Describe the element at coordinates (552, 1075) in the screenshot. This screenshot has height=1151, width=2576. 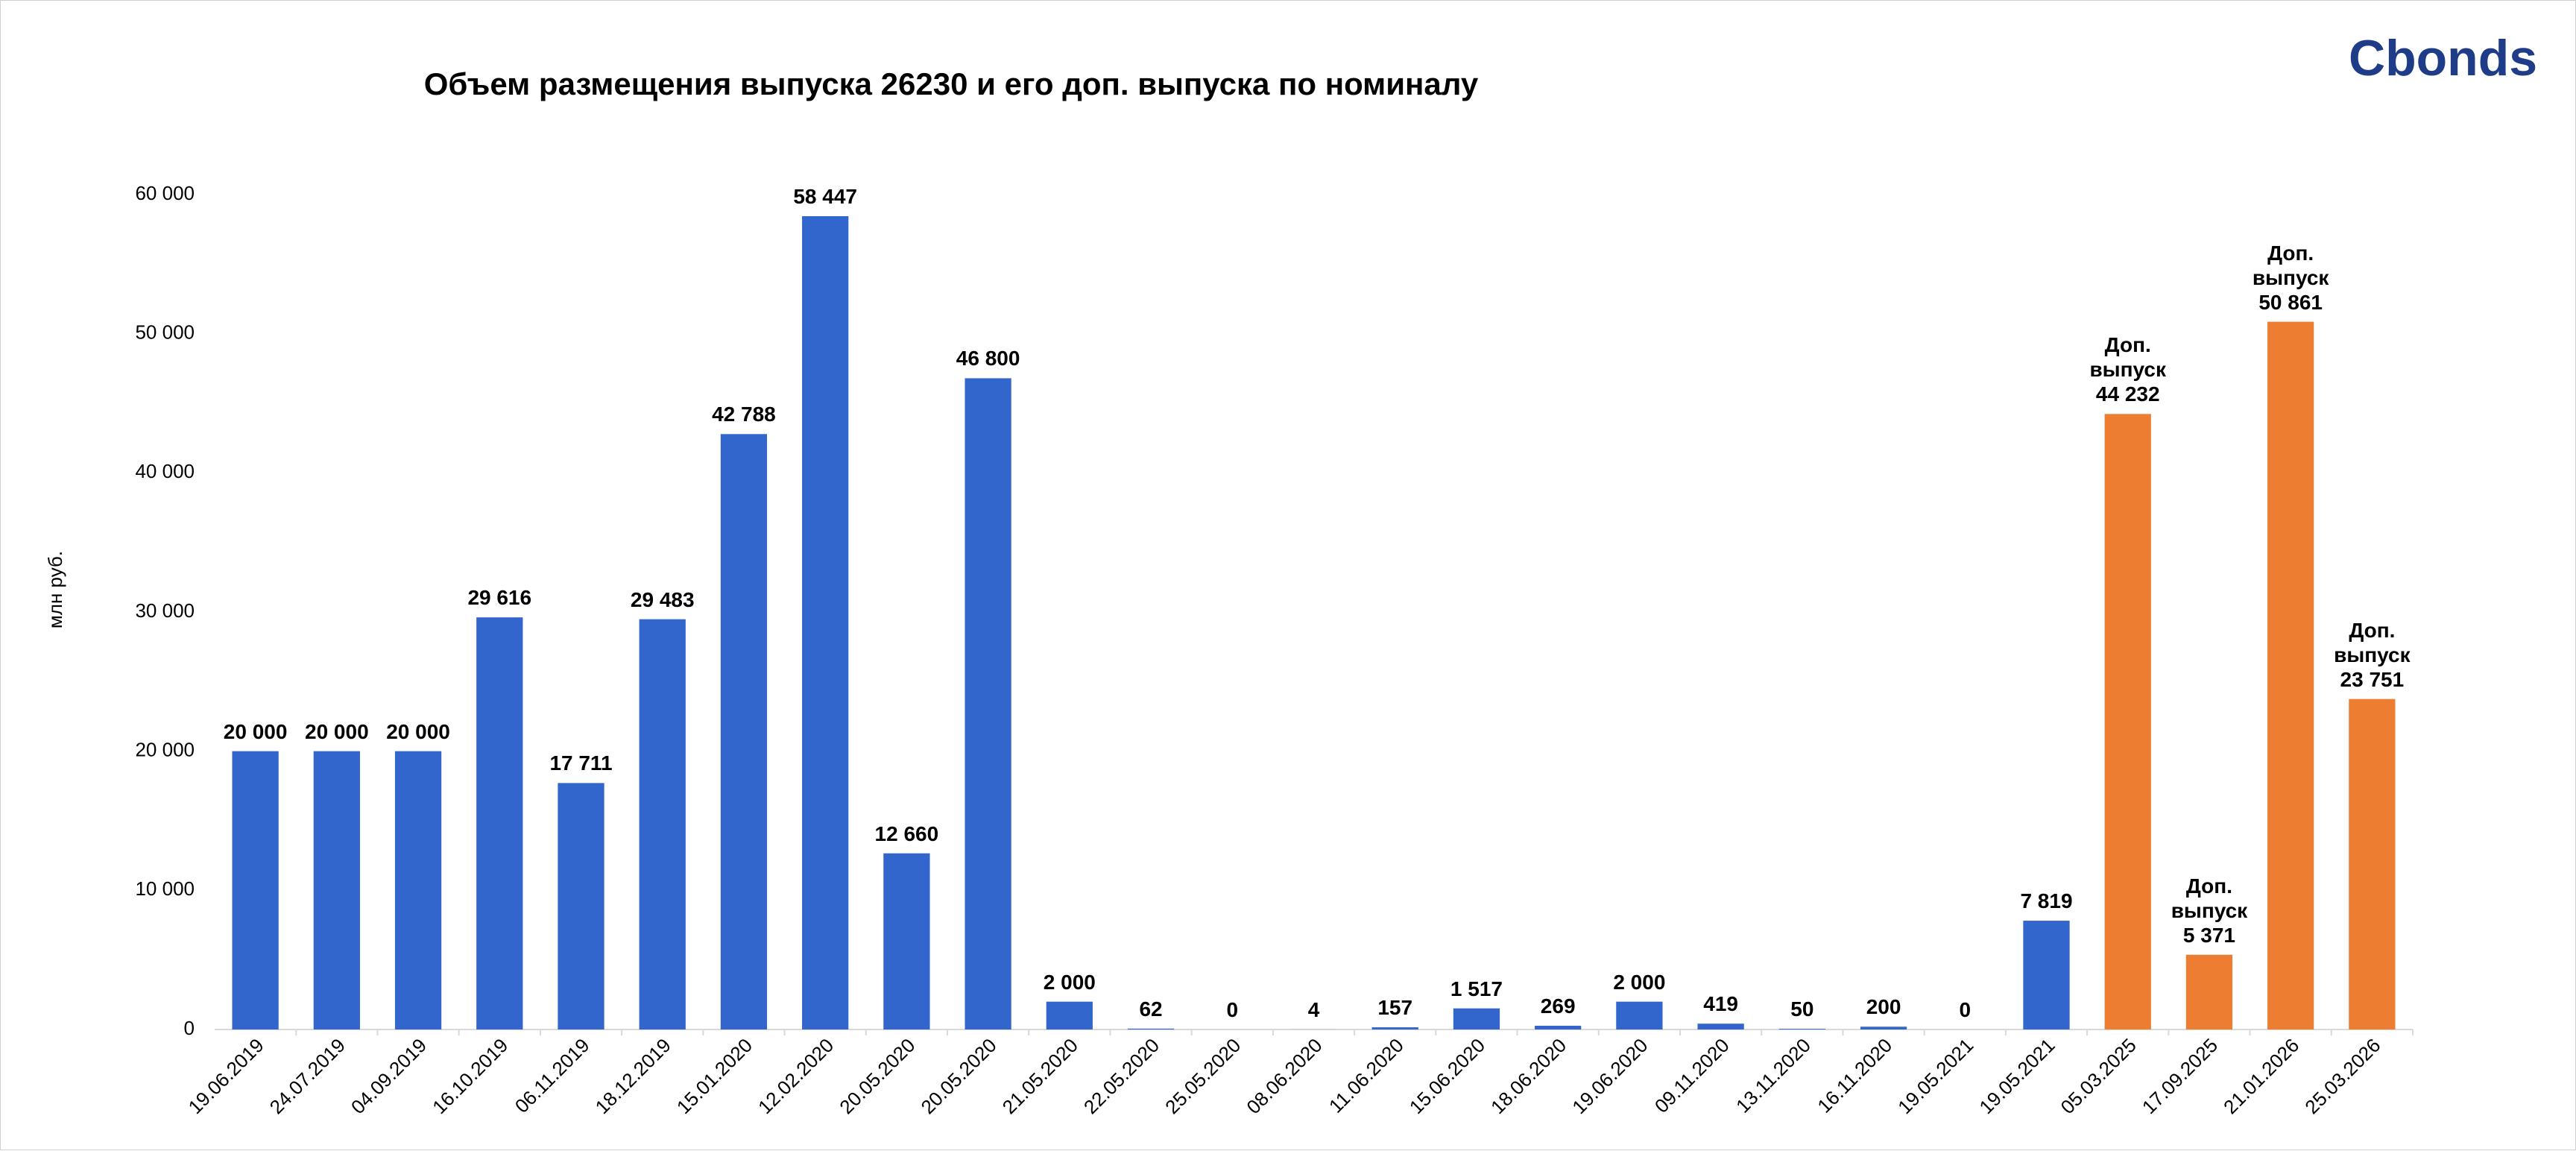
I see `x-tick-label: 06.11.2019` at that location.